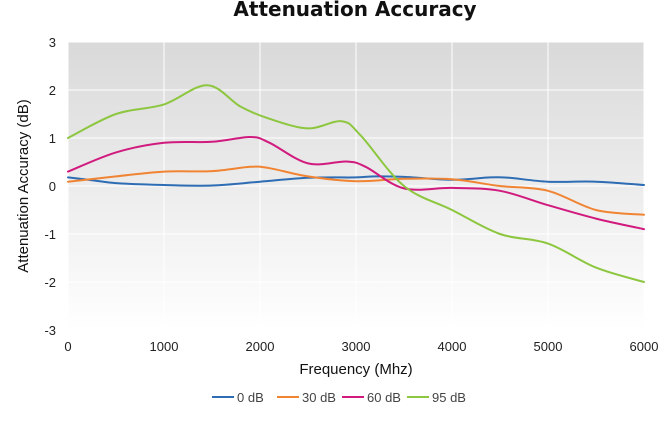  Describe the element at coordinates (452, 346) in the screenshot. I see `x-tick-label: 4000` at that location.